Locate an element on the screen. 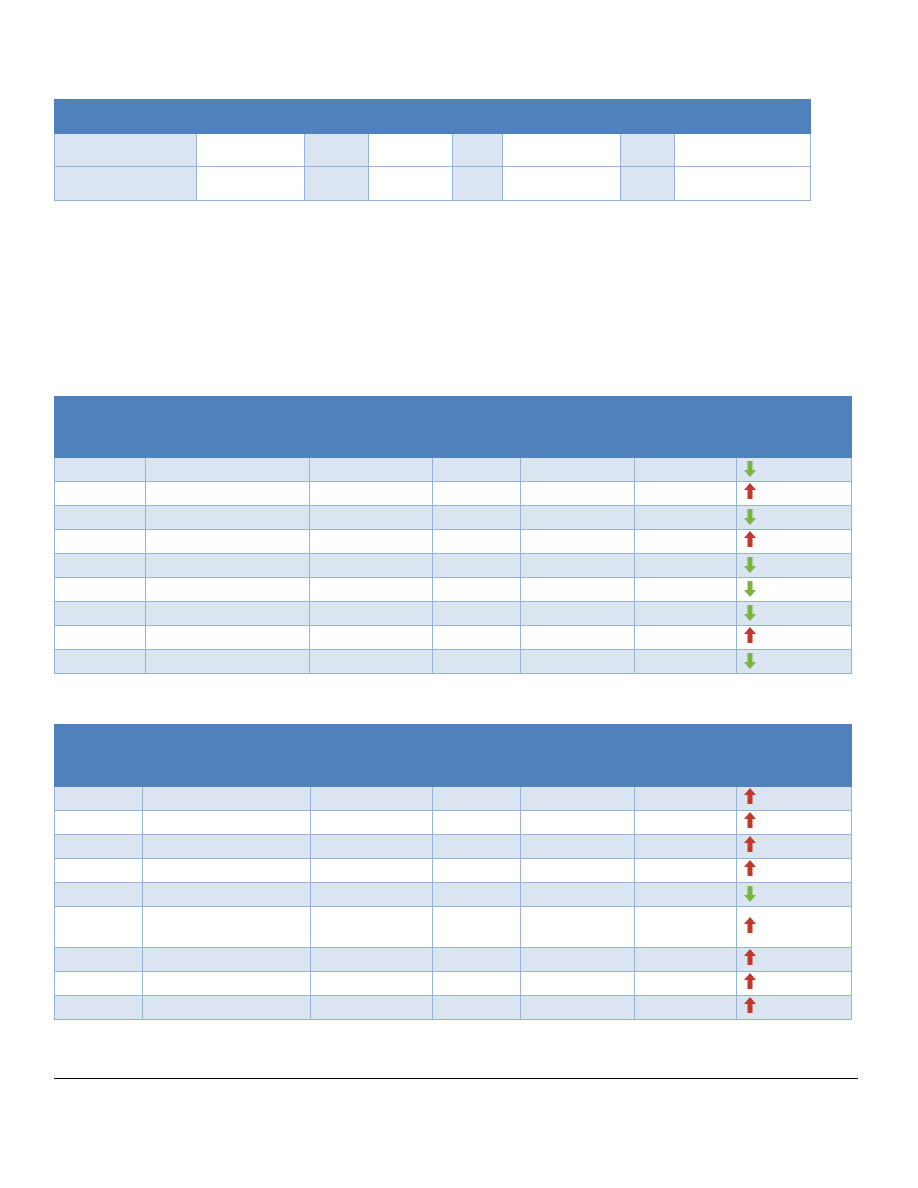 The height and width of the screenshot is (1188, 918). summary-header is located at coordinates (432, 116).